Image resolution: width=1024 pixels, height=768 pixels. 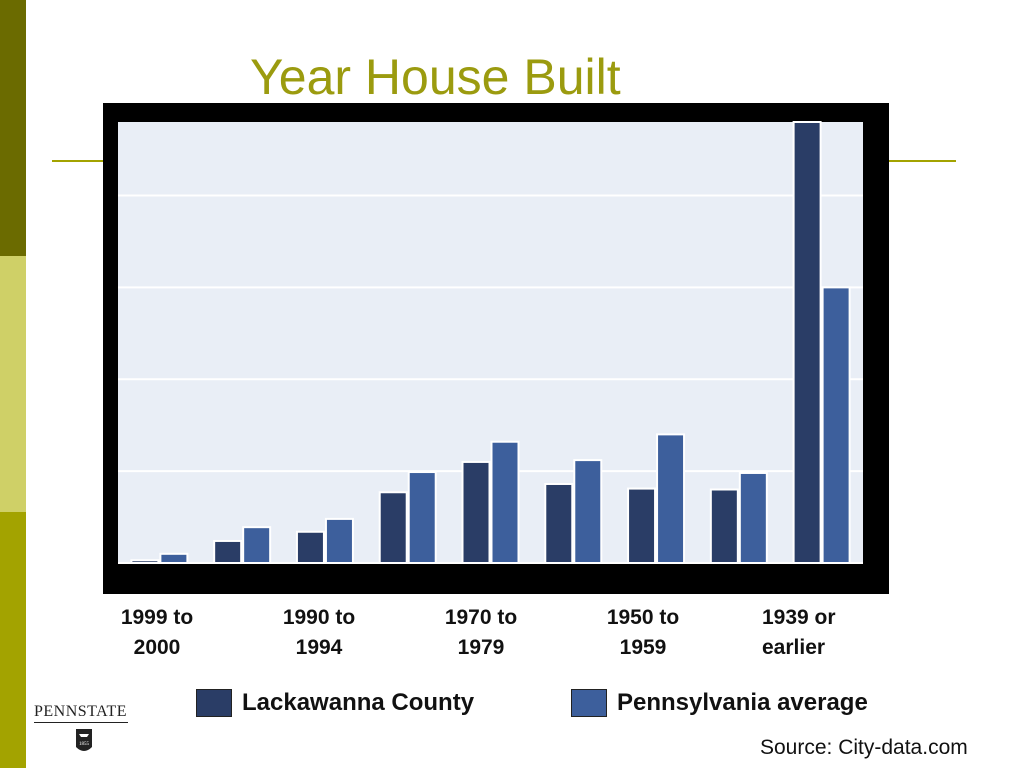 I want to click on side-bar-middle, so click(x=13, y=384).